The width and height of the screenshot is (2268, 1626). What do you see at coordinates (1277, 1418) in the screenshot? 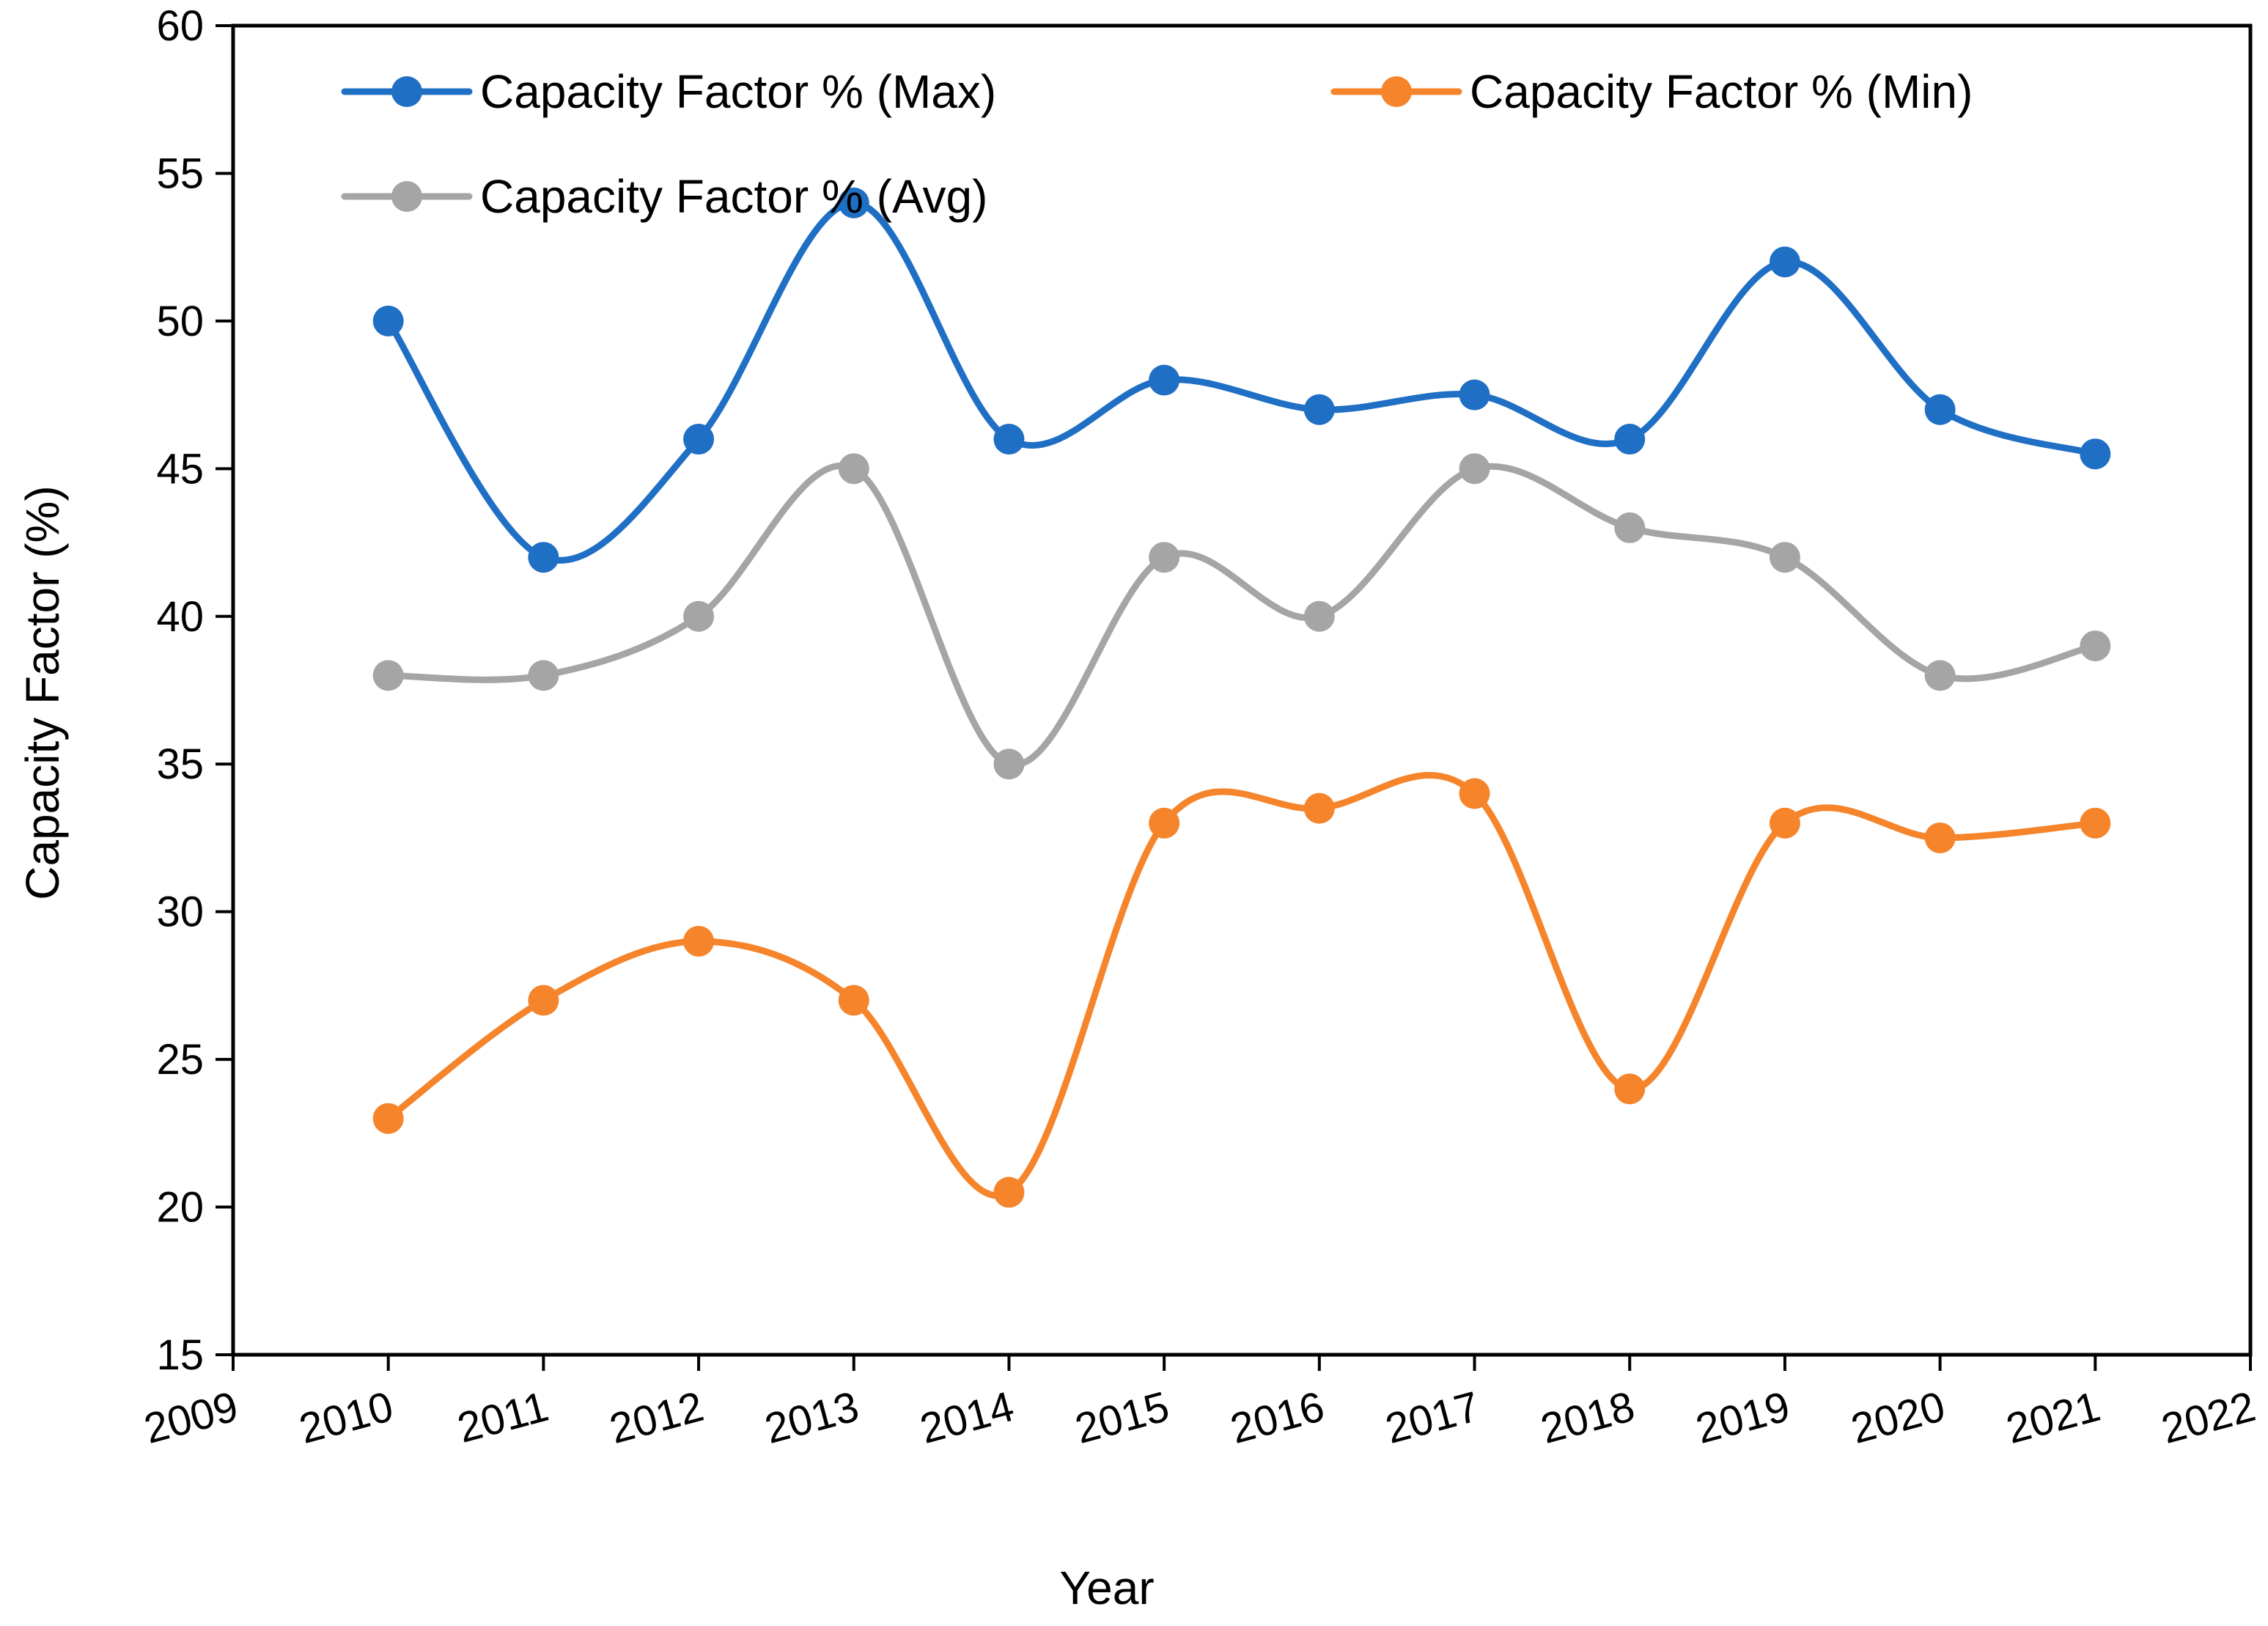
I see `x-tick-label: 2016` at bounding box center [1277, 1418].